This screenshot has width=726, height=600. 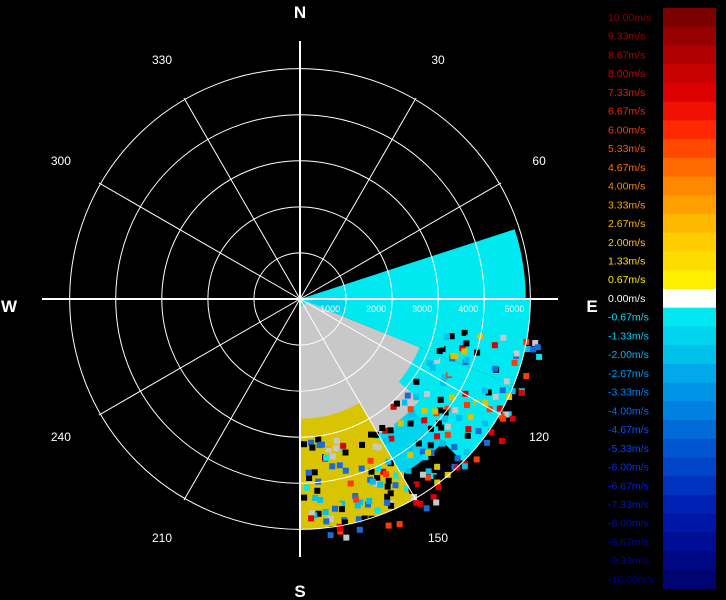 What do you see at coordinates (628, 374) in the screenshot?
I see `legend-label: -2.67m/s` at bounding box center [628, 374].